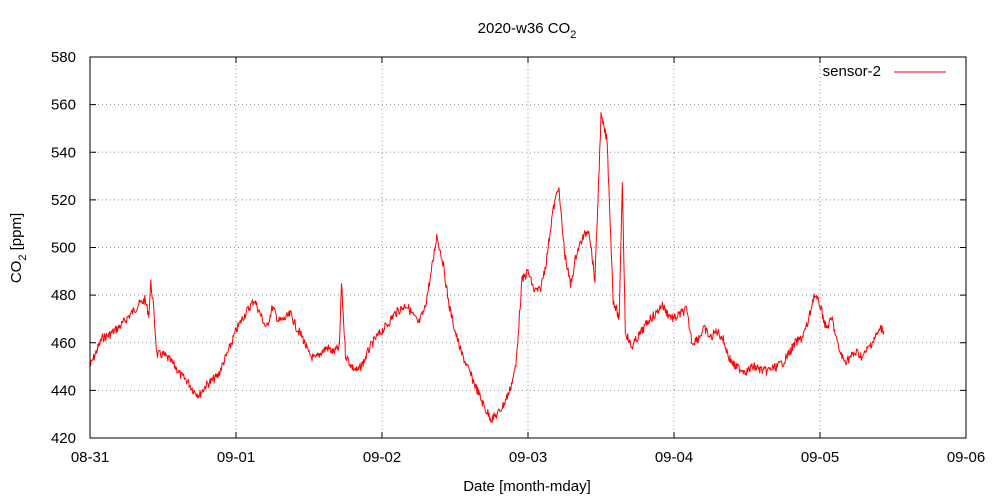  I want to click on x-tick-label: 09-01, so click(236, 457).